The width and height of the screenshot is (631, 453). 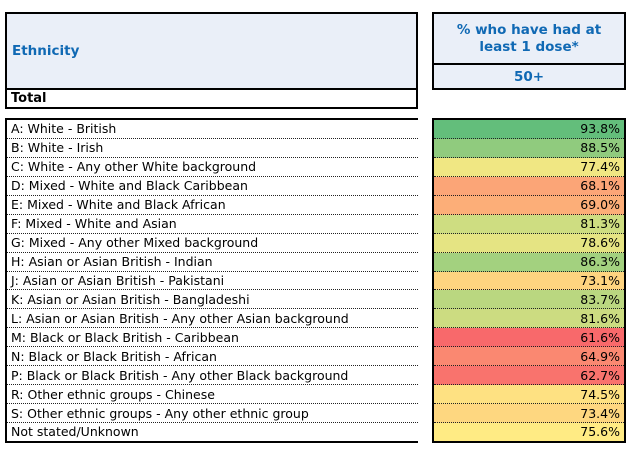 I want to click on table-row: Not stated/Unknown, so click(x=212, y=432).